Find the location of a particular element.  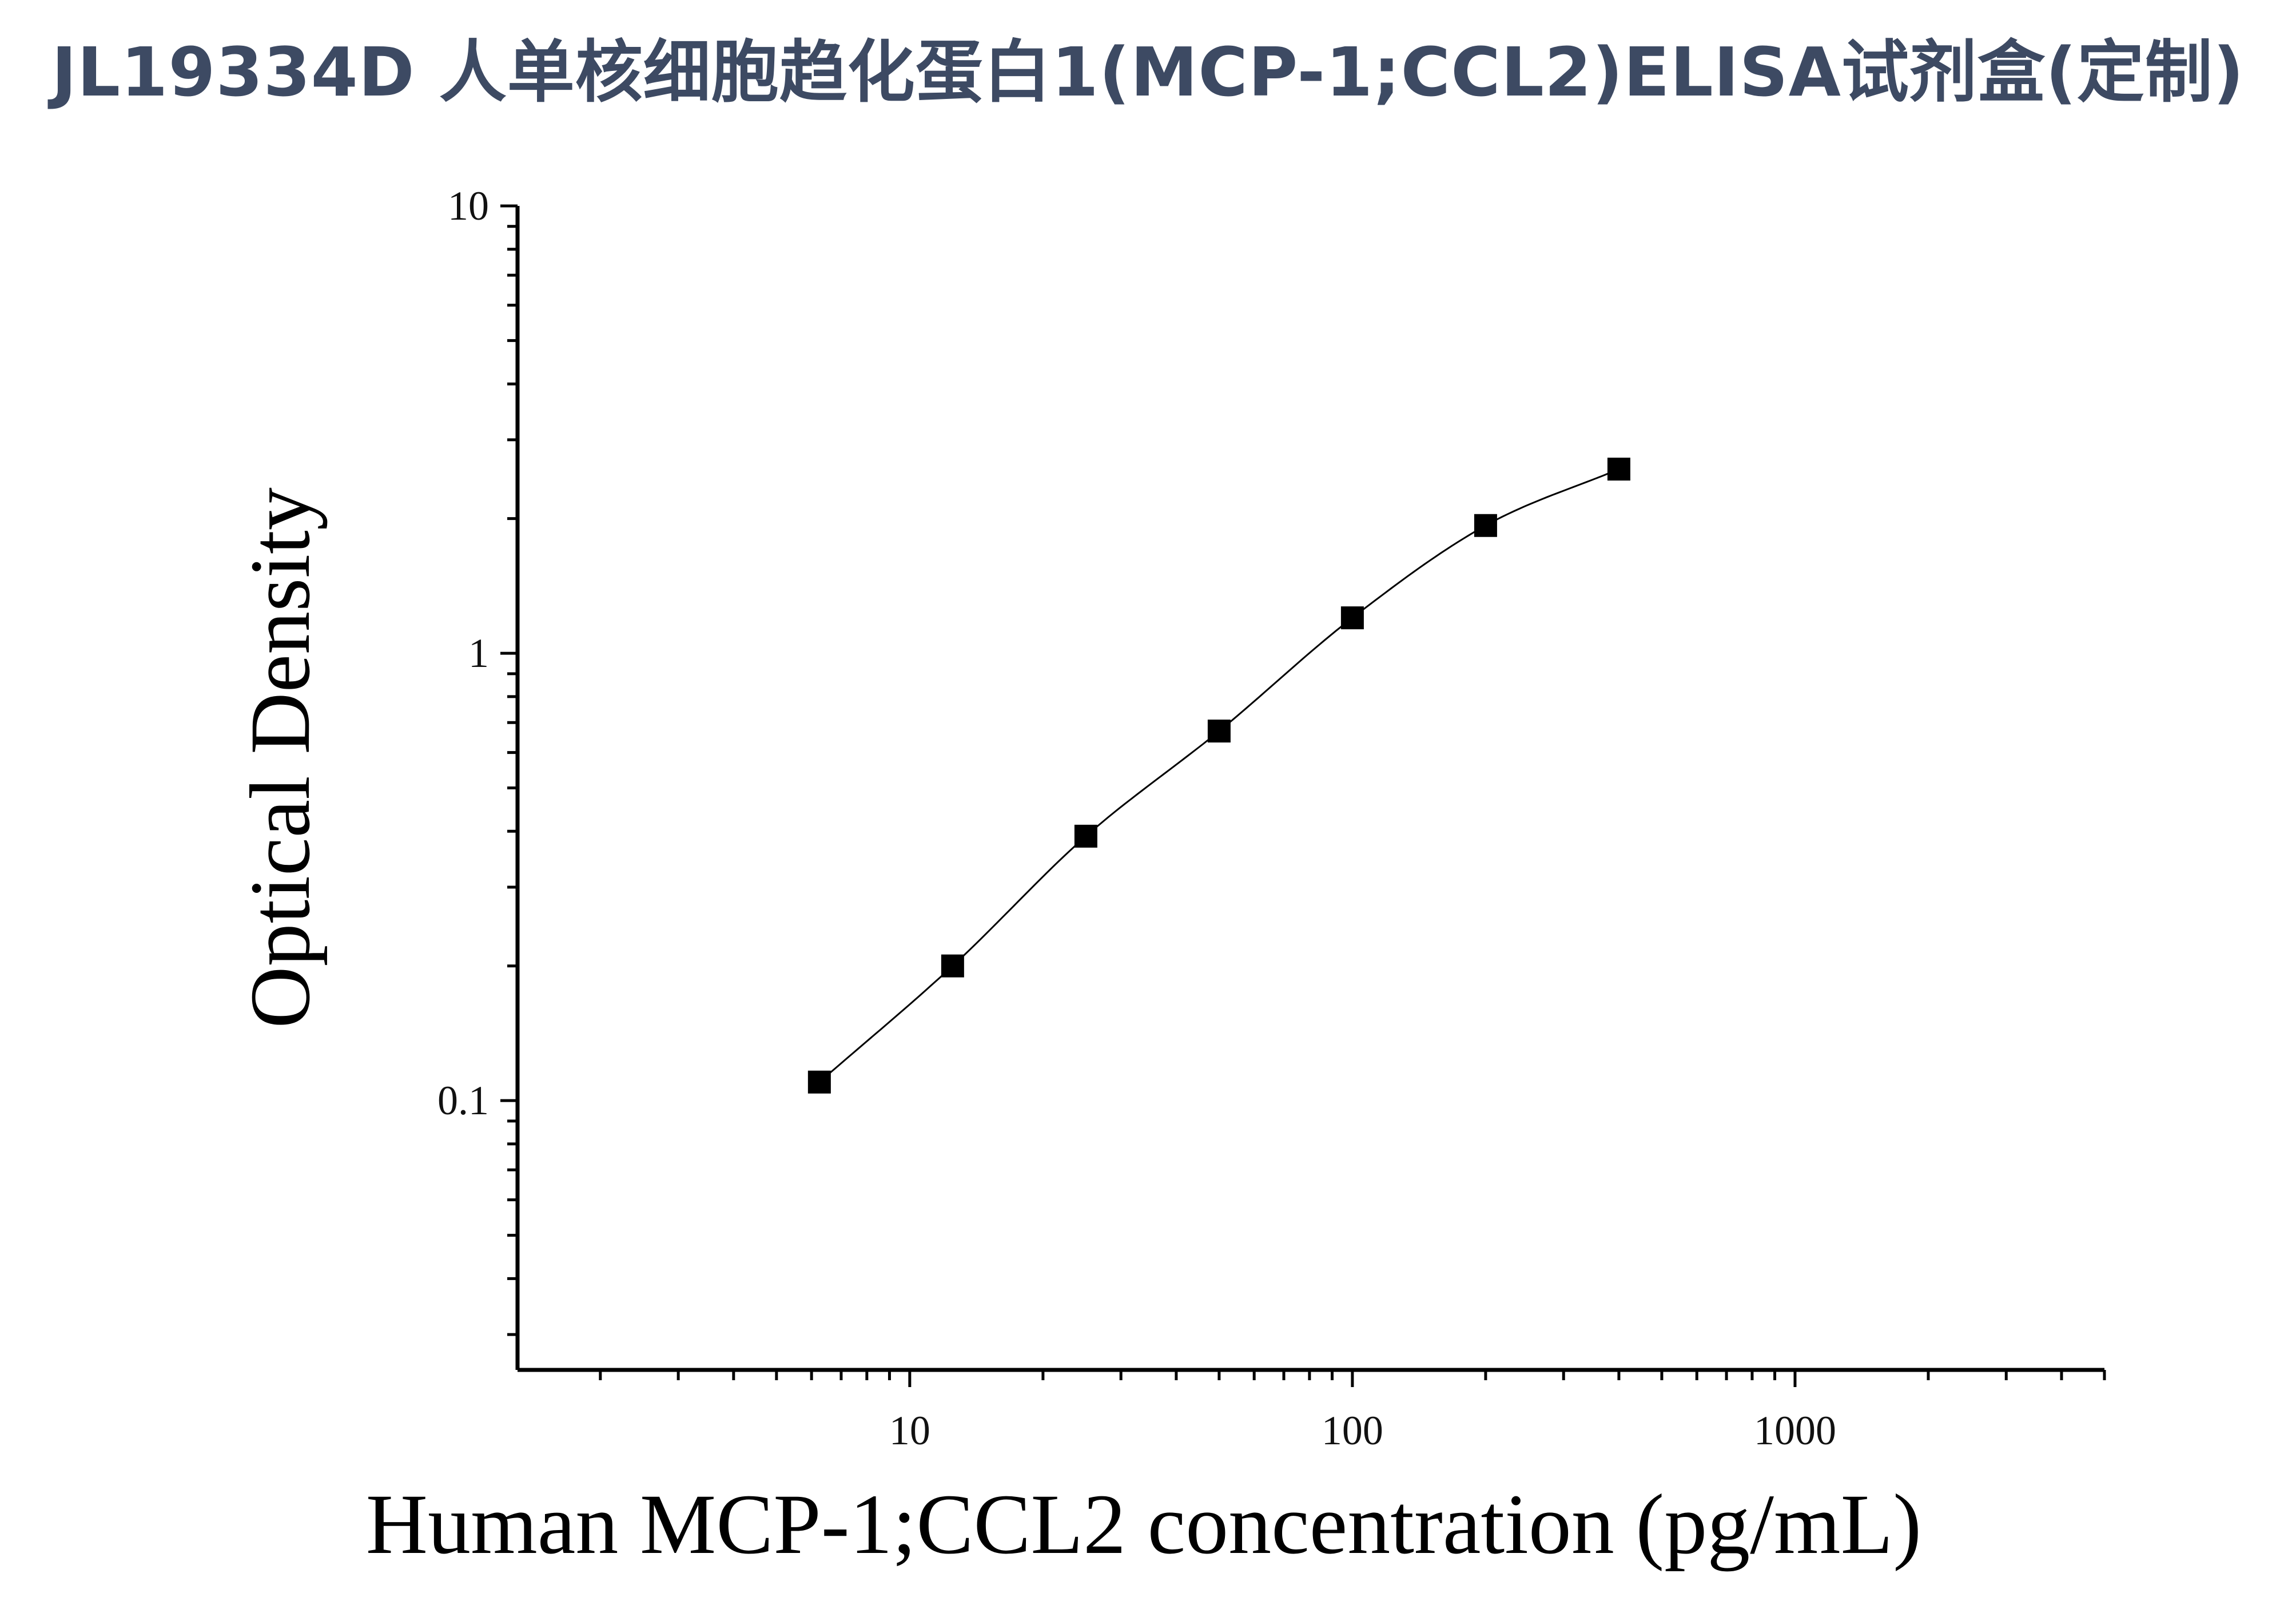

x-tick-label: 100 is located at coordinates (1352, 1430).